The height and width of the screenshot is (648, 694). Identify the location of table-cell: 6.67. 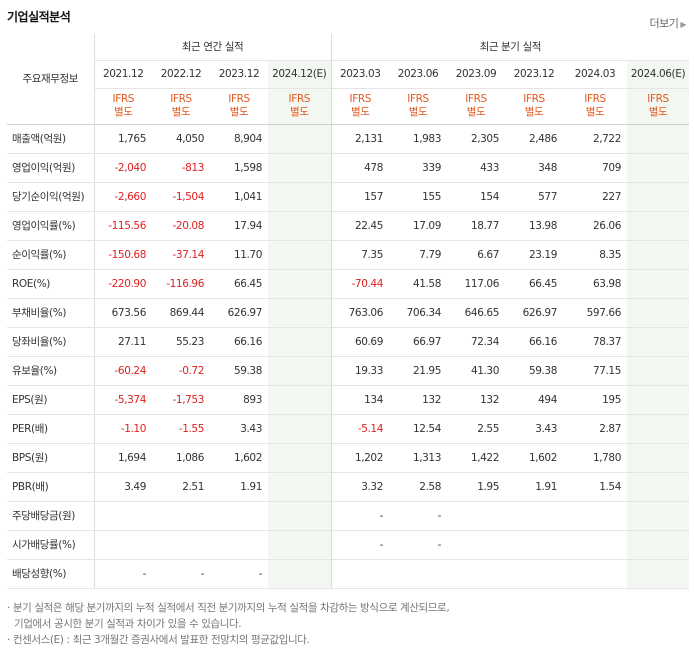
(476, 255).